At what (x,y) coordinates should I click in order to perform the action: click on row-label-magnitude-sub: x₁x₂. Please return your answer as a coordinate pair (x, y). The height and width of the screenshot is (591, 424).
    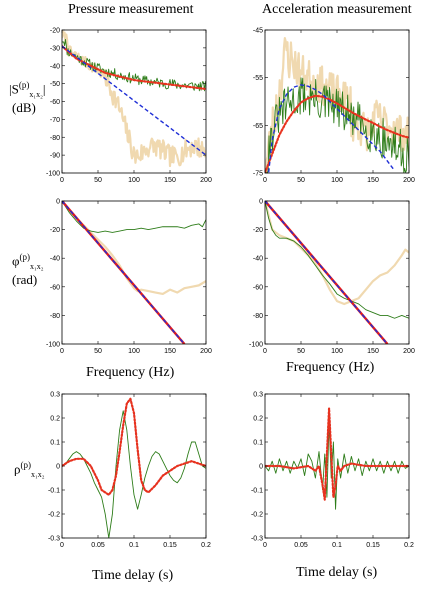
    Looking at the image, I should click on (36, 94).